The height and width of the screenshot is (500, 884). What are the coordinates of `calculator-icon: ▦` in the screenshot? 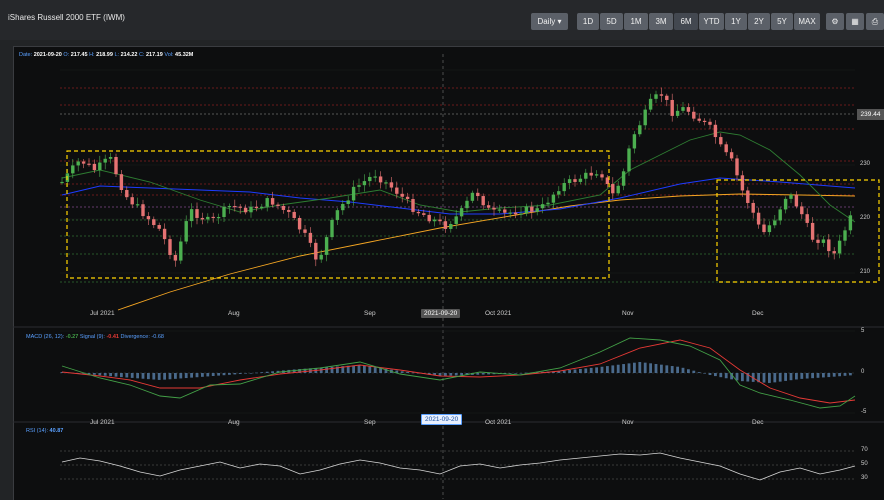 It's located at (855, 21).